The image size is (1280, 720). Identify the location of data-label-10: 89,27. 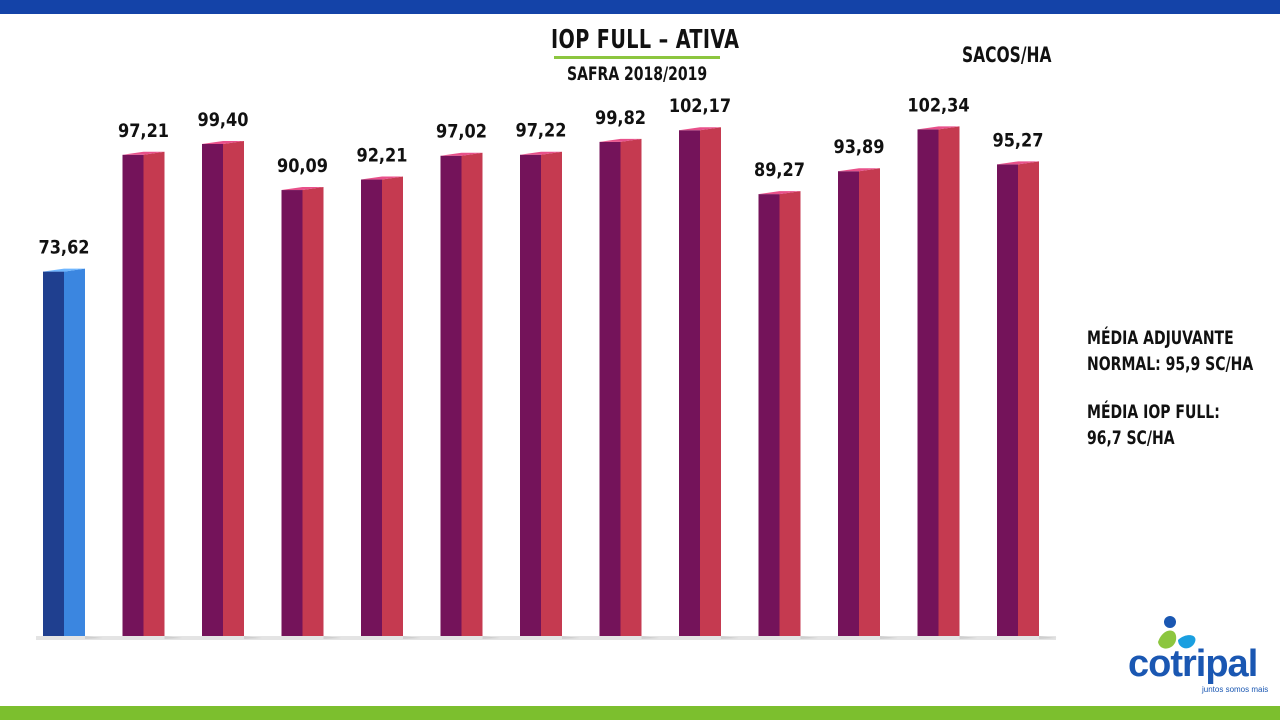
(779, 171).